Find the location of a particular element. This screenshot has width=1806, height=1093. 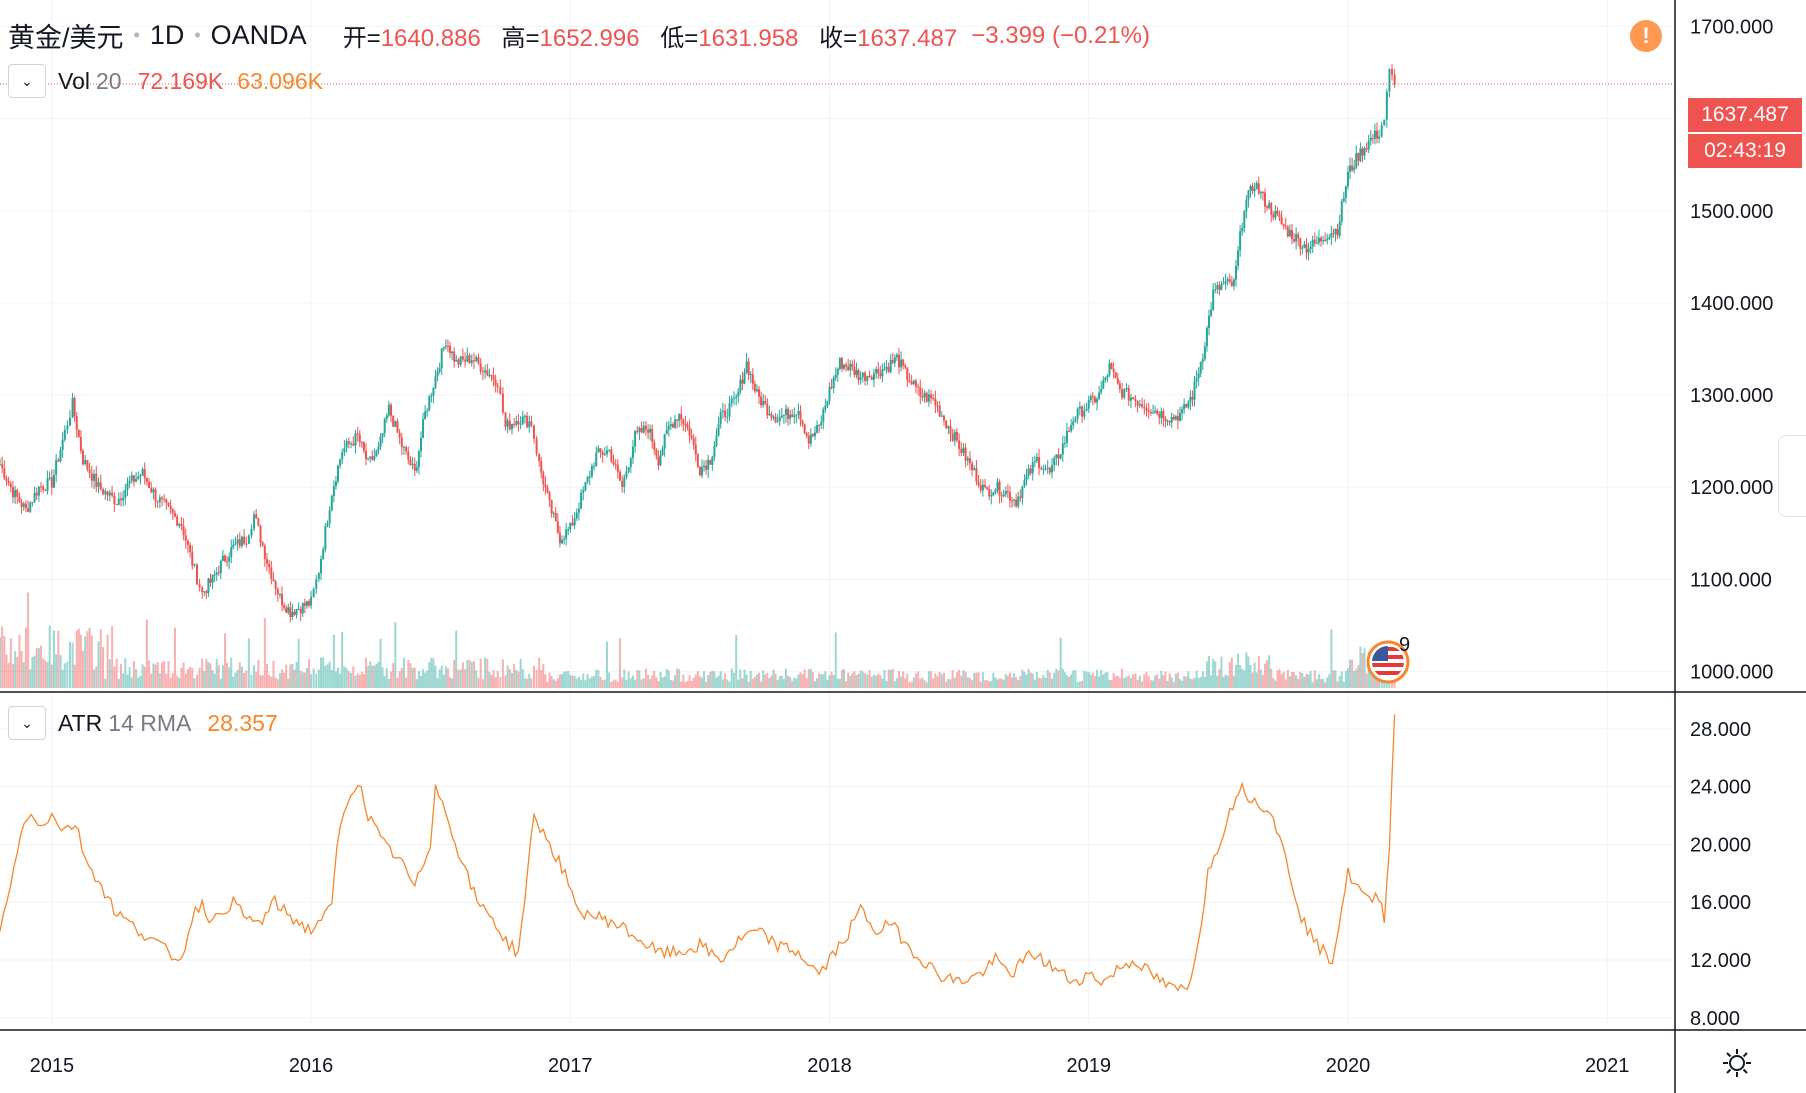

interval-label: 1D is located at coordinates (167, 35).